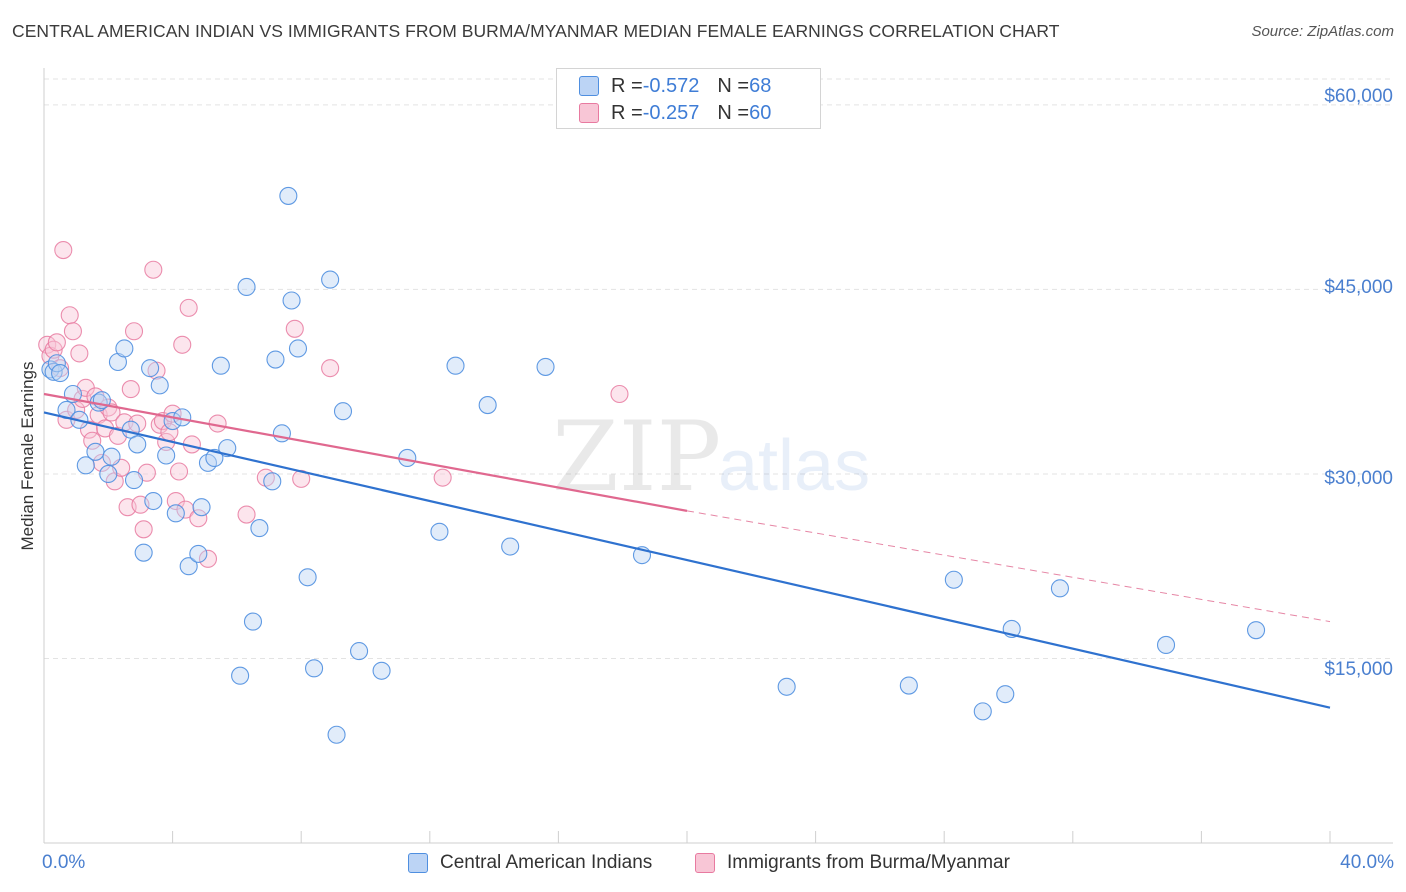 This screenshot has height=892, width=1406. I want to click on y-tick-30000: $30,000, so click(1358, 478).